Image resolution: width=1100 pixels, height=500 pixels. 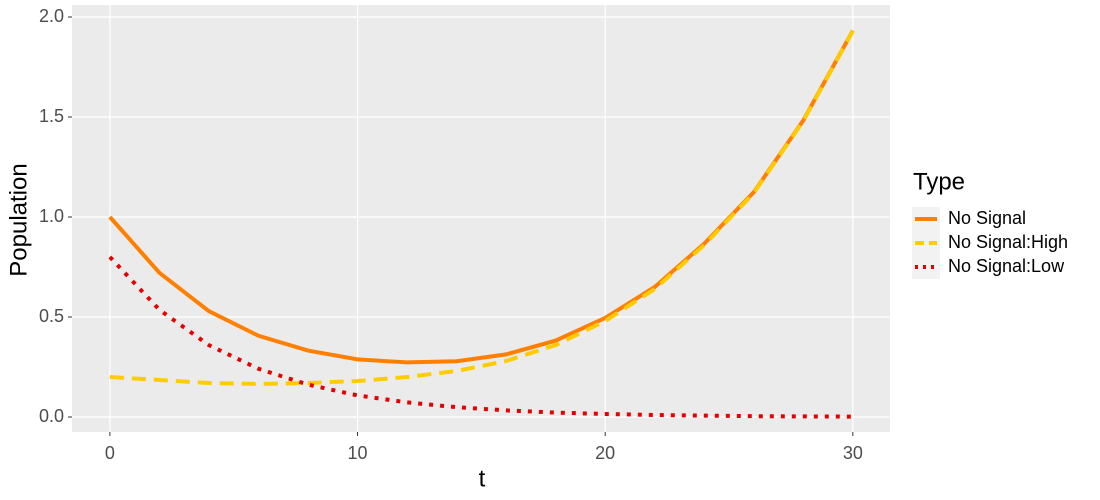 What do you see at coordinates (1008, 242) in the screenshot?
I see `legend-label: No Signal:High` at bounding box center [1008, 242].